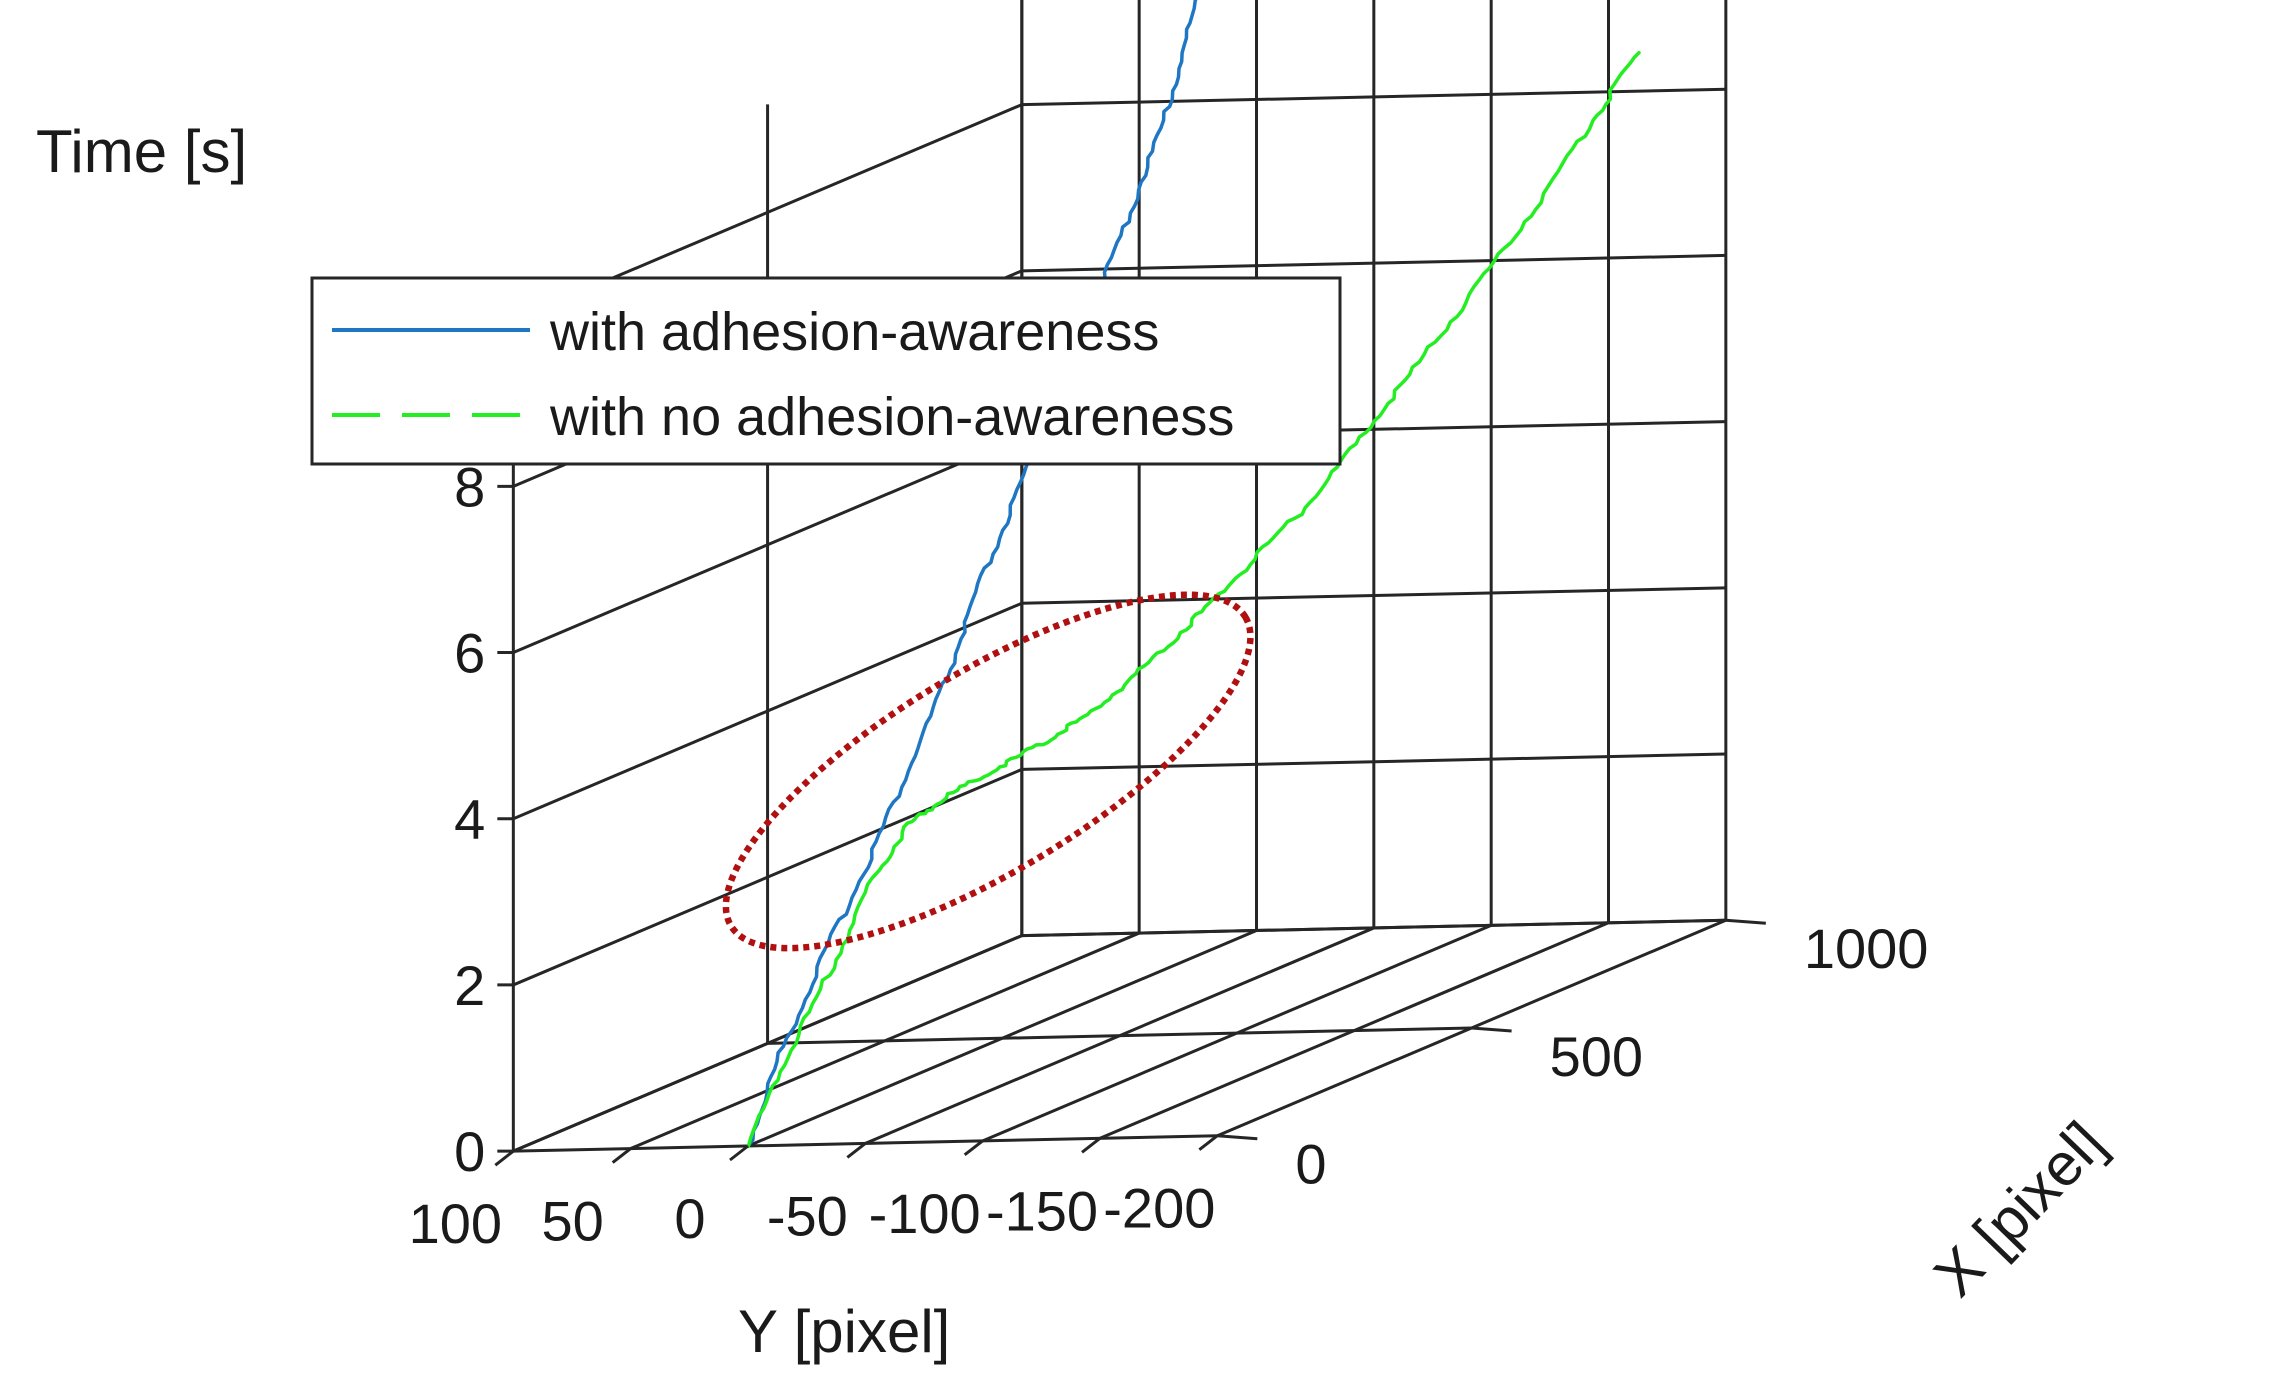 This screenshot has width=2288, height=1384. I want to click on y-tick--50, so click(856, 1150).